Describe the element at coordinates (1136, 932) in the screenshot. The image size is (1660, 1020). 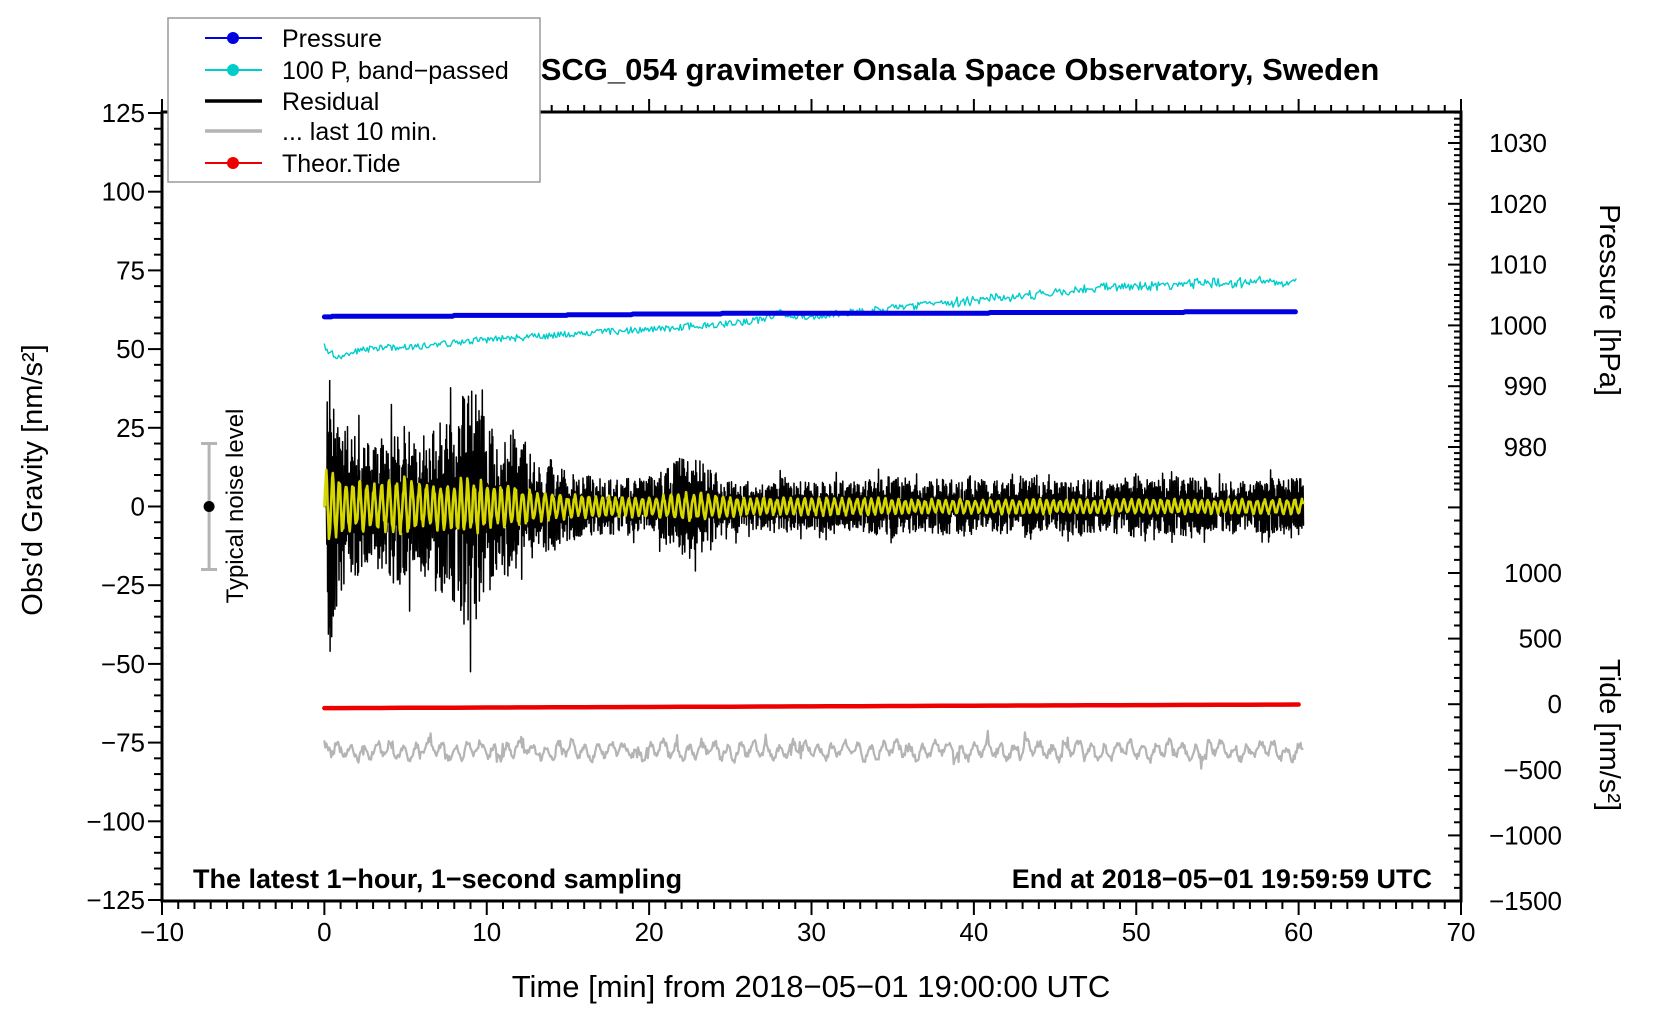
I see `x-tick-label: 50` at that location.